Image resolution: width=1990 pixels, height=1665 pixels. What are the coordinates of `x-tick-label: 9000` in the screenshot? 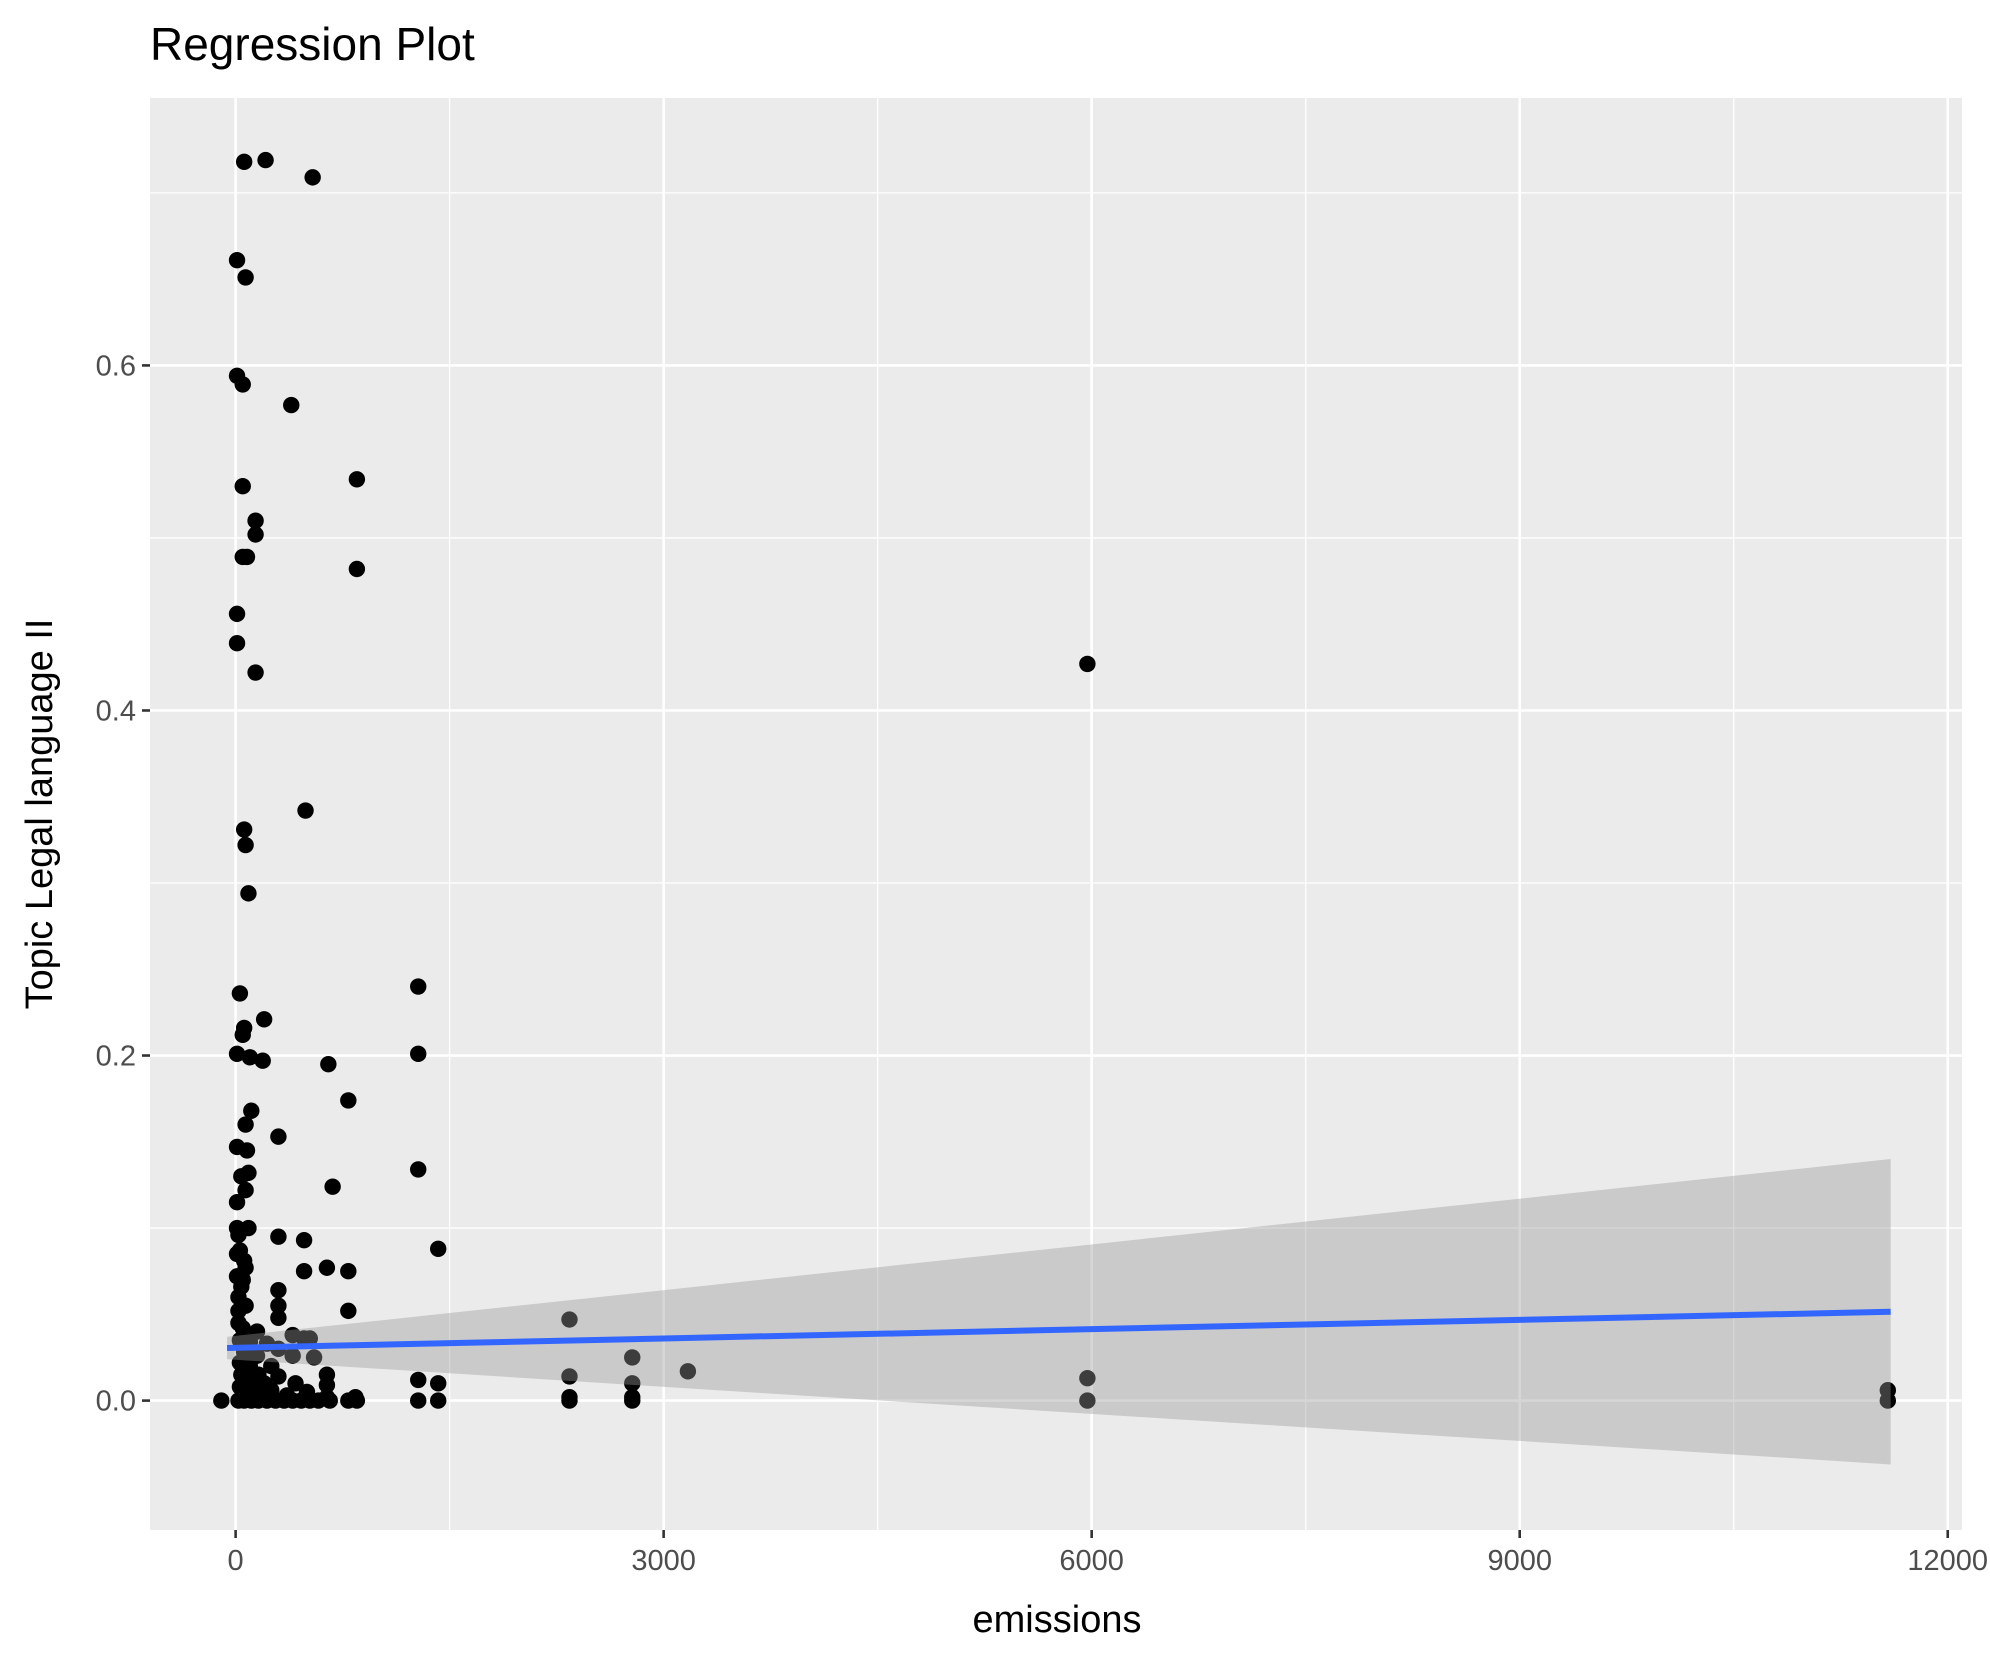 It's located at (1519, 1561).